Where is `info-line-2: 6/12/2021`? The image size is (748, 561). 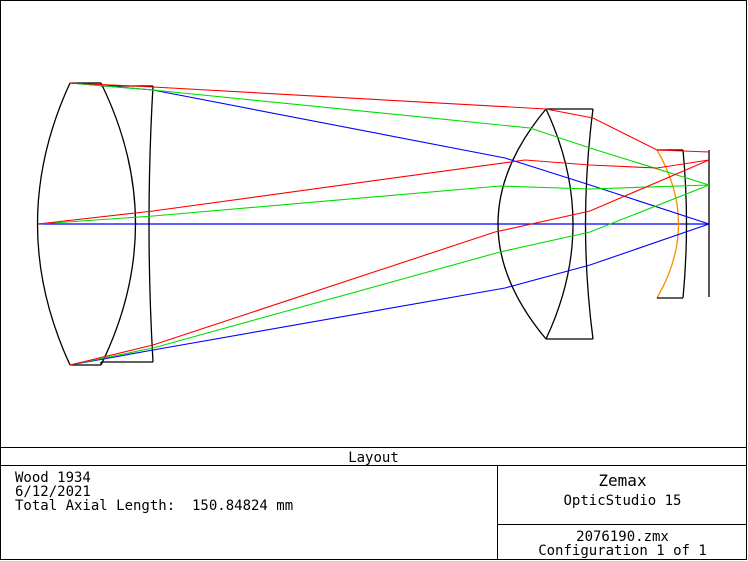
info-line-2: 6/12/2021 is located at coordinates (53, 492).